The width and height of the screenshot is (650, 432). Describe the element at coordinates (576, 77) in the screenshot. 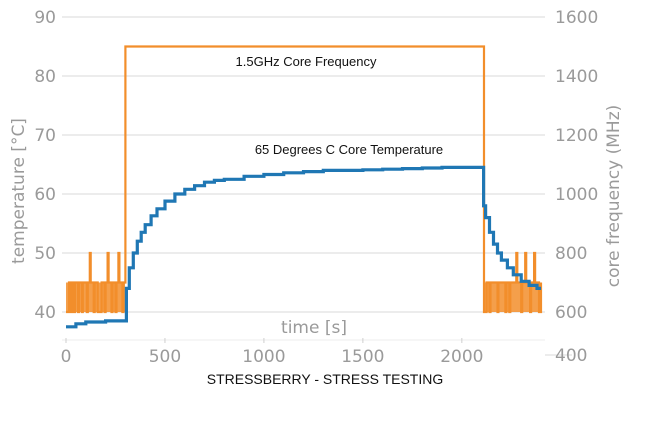

I see `y-right-tick-label-1400: 1400` at that location.